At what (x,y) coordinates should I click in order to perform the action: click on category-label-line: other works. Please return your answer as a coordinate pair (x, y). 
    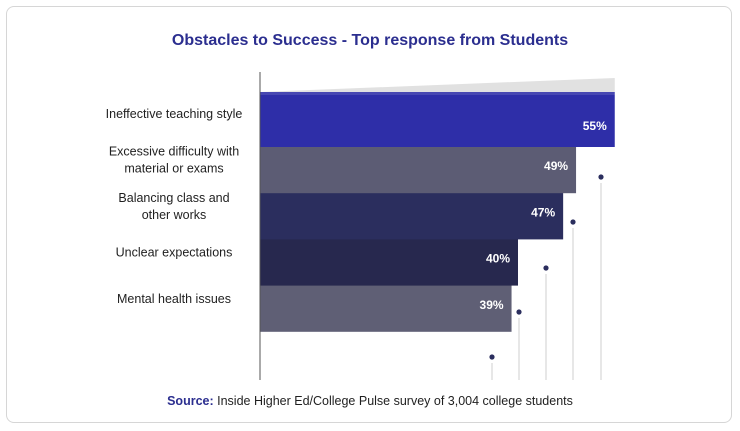
    Looking at the image, I should click on (174, 215).